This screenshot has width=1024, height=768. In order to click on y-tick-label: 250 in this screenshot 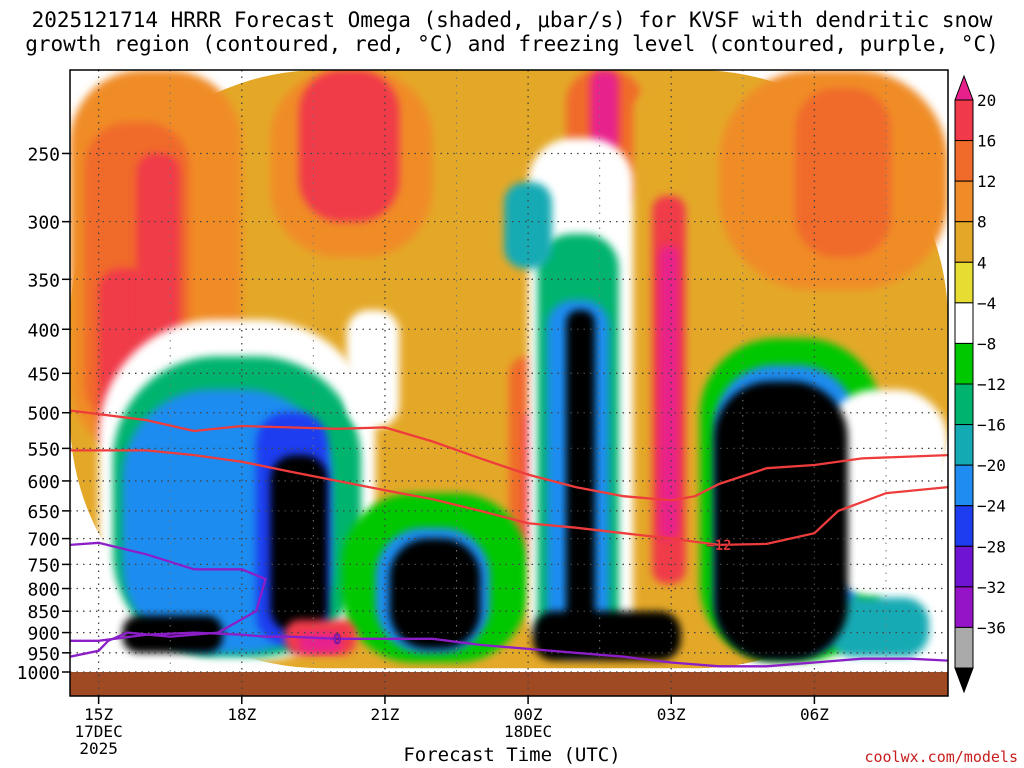, I will do `click(43, 154)`.